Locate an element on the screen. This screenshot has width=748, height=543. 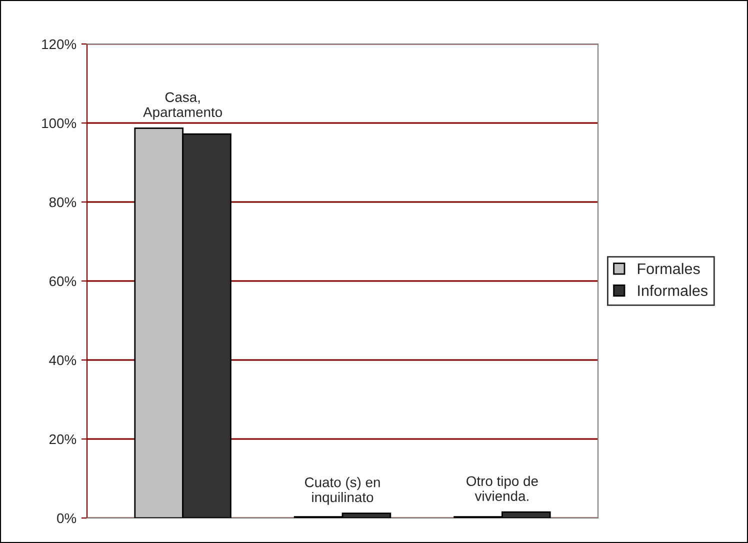
y-tick-label: 0% is located at coordinates (66, 518).